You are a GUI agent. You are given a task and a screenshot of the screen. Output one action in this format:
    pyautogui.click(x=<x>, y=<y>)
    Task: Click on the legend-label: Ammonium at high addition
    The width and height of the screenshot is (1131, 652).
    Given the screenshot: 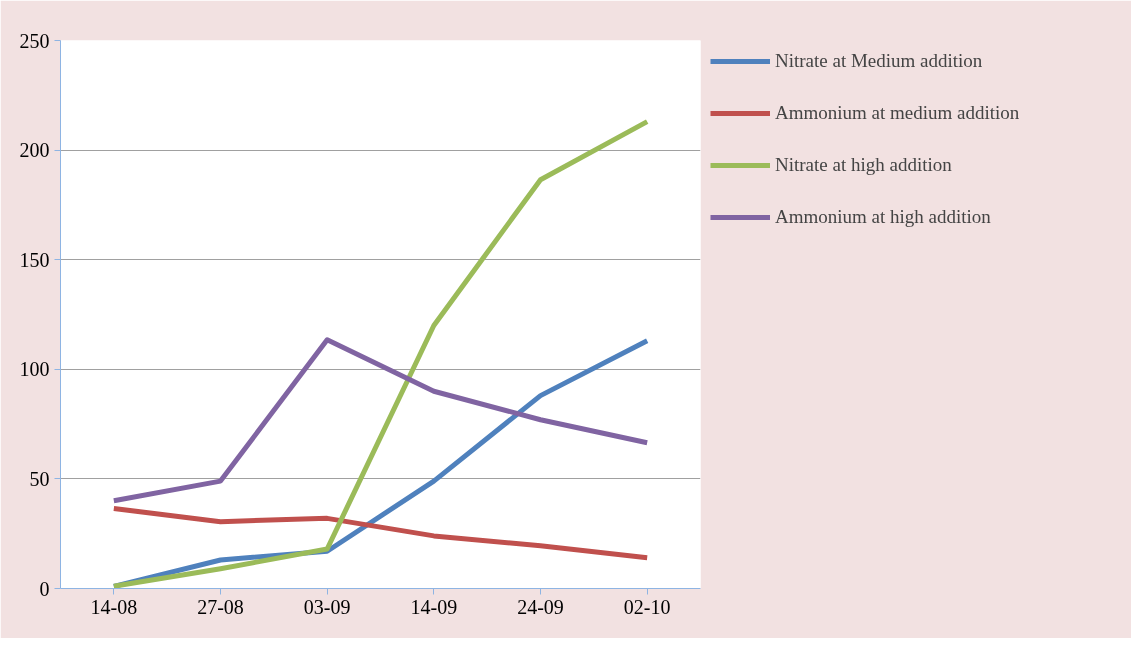 What is the action you would take?
    pyautogui.click(x=883, y=217)
    